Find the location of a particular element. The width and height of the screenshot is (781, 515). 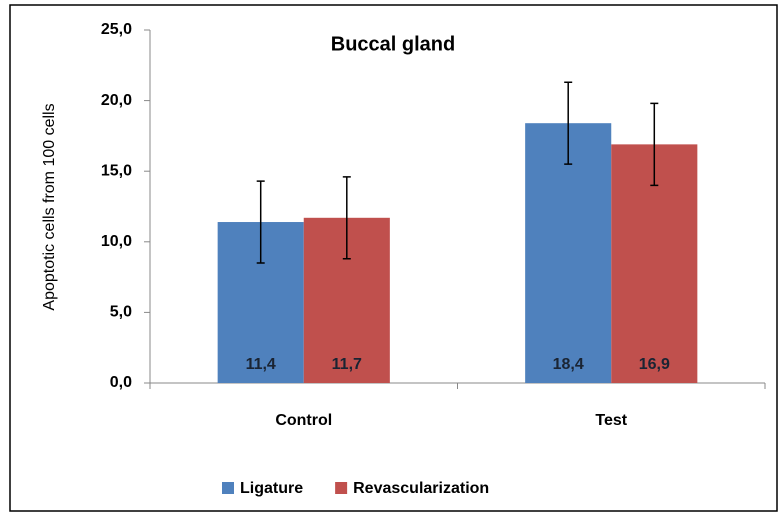

data-label: 11,4 is located at coordinates (261, 364).